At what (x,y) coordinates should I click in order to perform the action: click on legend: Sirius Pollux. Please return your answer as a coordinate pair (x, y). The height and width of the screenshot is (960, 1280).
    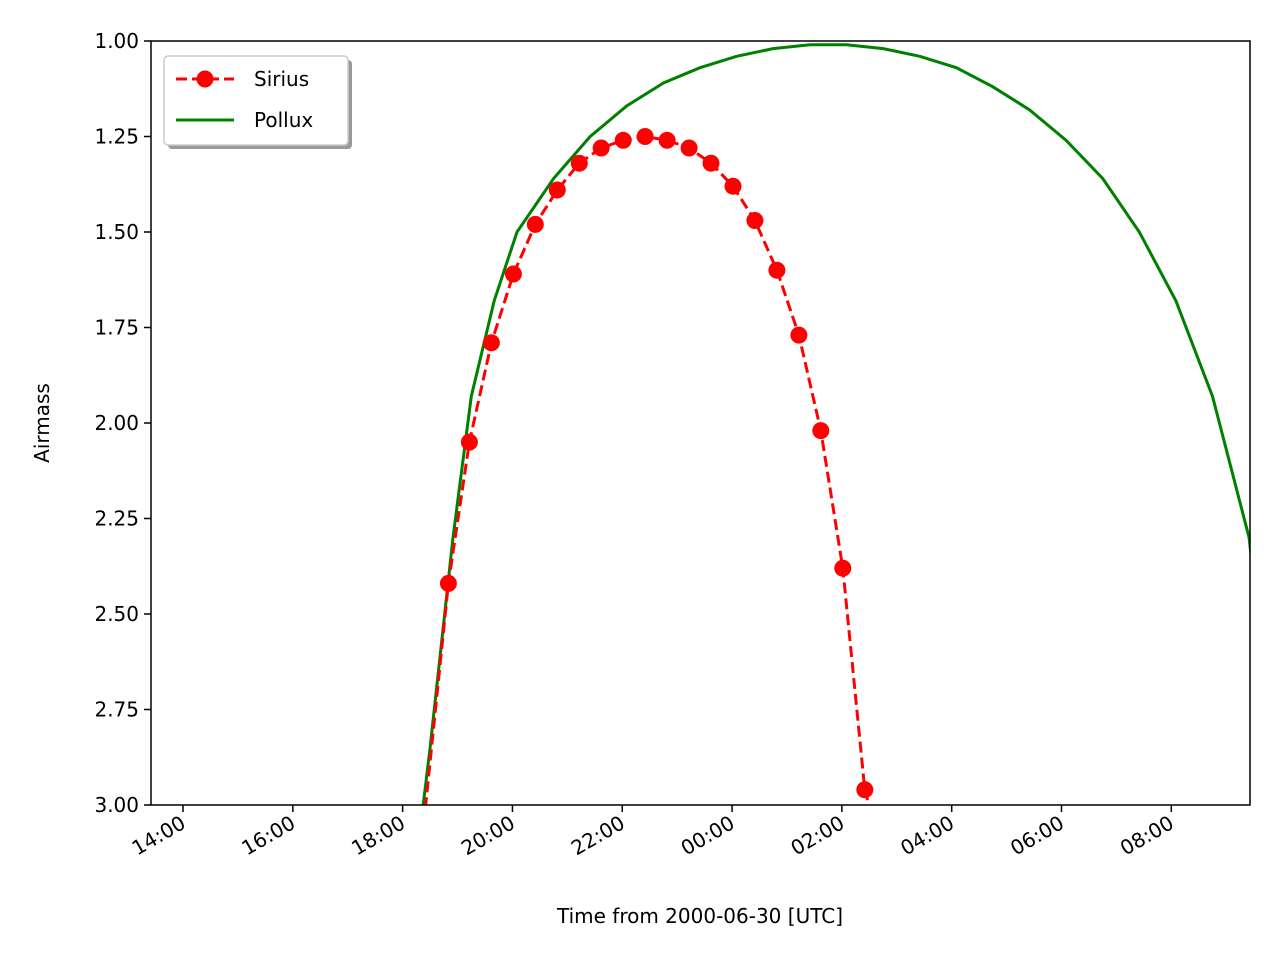
    Looking at the image, I should click on (256, 100).